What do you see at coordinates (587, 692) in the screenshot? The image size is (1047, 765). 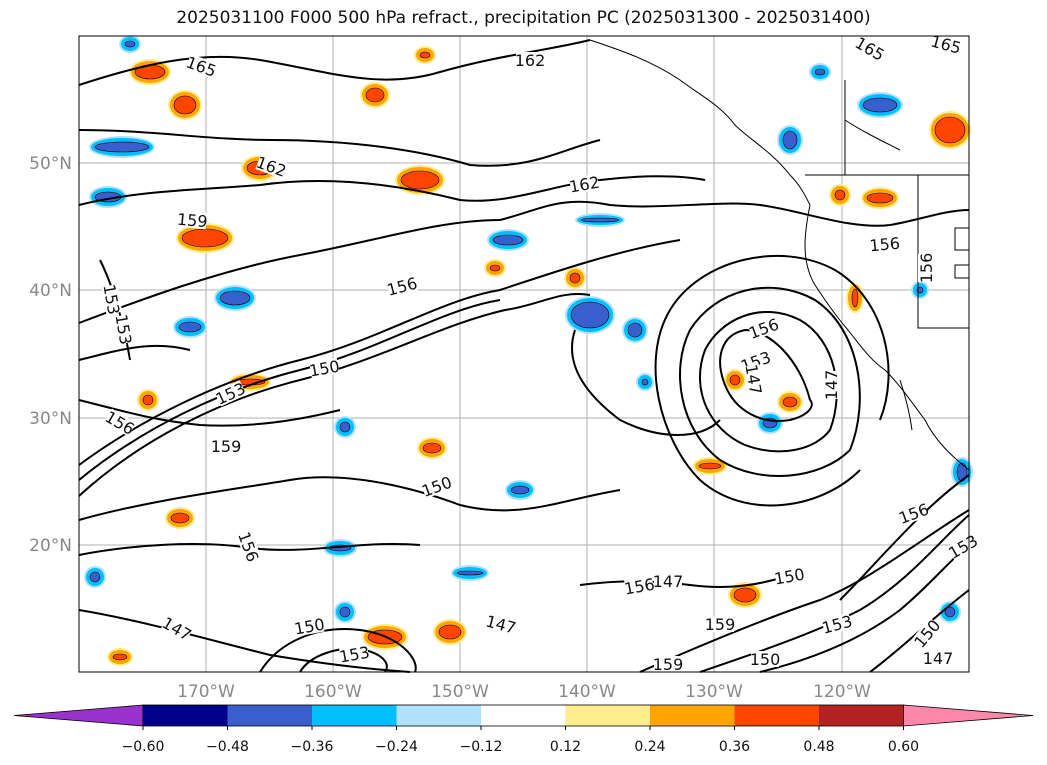 I see `lon-label: 140°W` at bounding box center [587, 692].